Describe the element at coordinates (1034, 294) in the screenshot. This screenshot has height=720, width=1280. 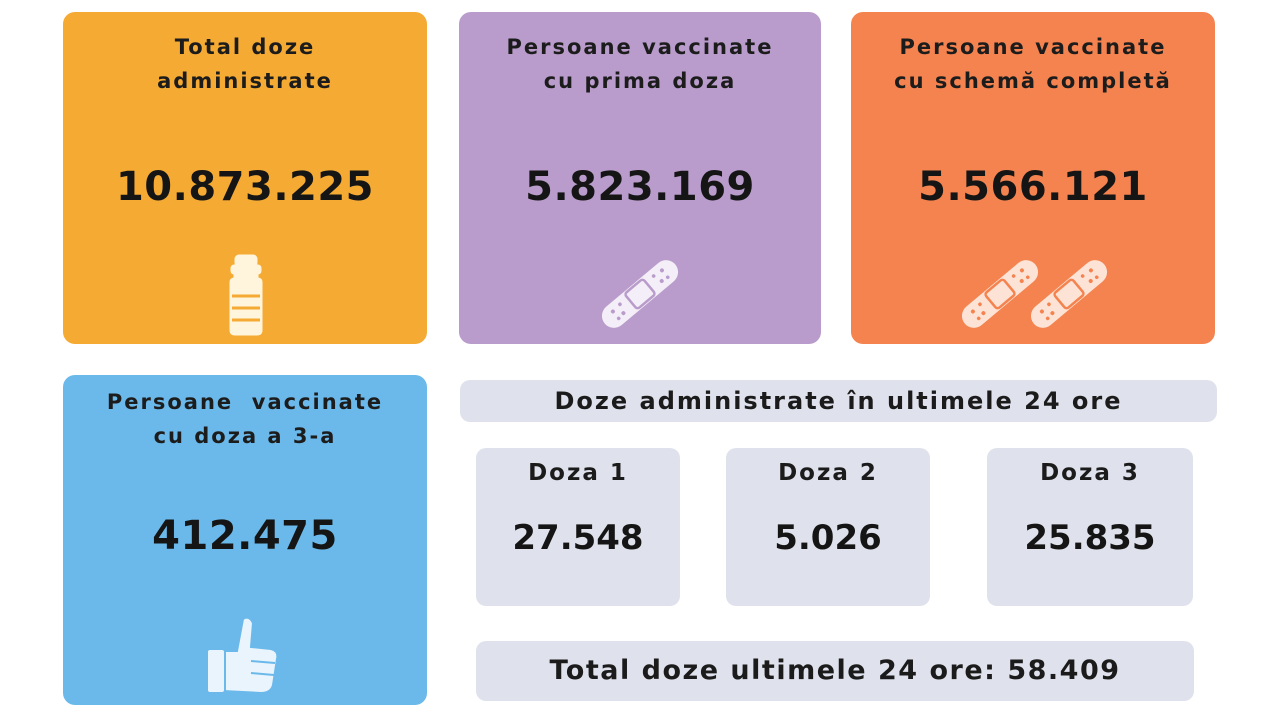
I see `two-bandages-icon` at that location.